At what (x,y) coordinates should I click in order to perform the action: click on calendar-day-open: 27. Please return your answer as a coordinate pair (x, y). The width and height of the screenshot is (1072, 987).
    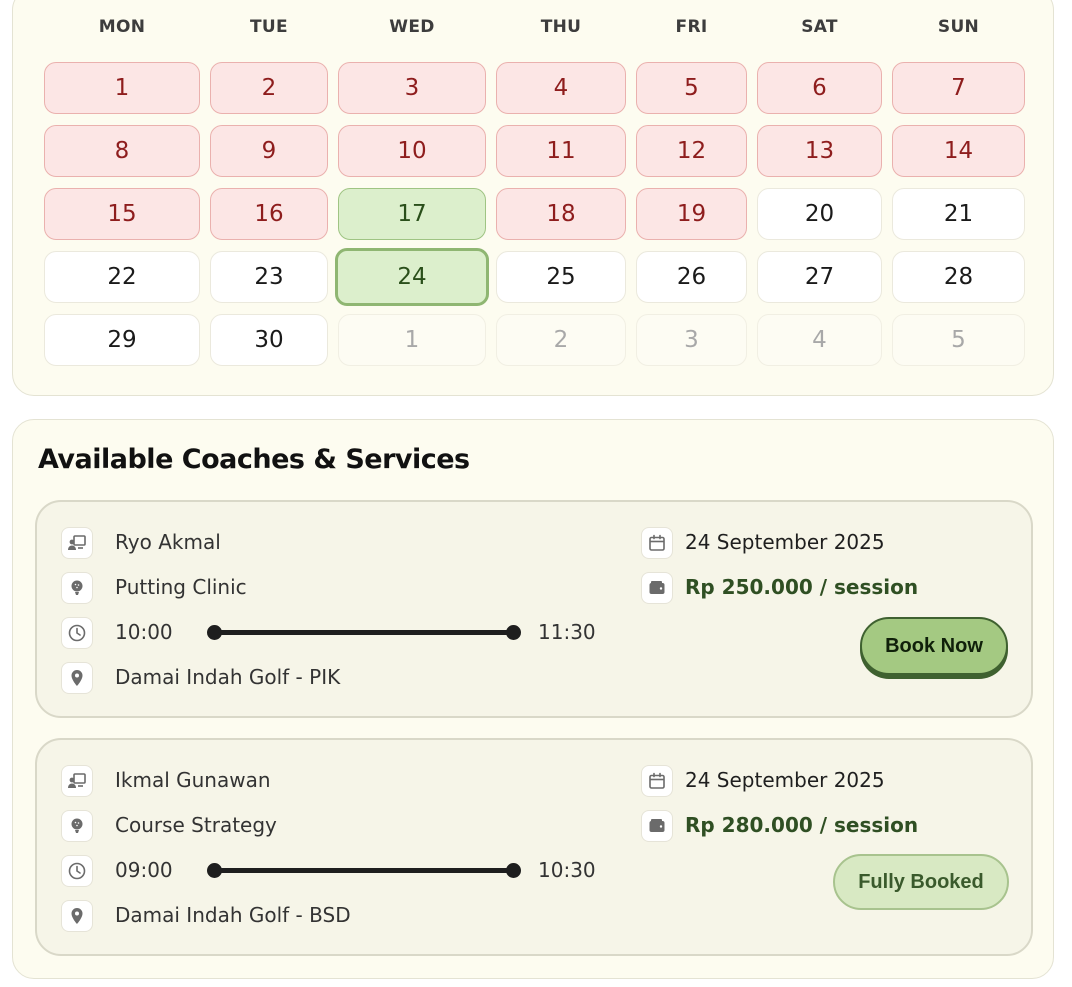
    Looking at the image, I should click on (819, 277).